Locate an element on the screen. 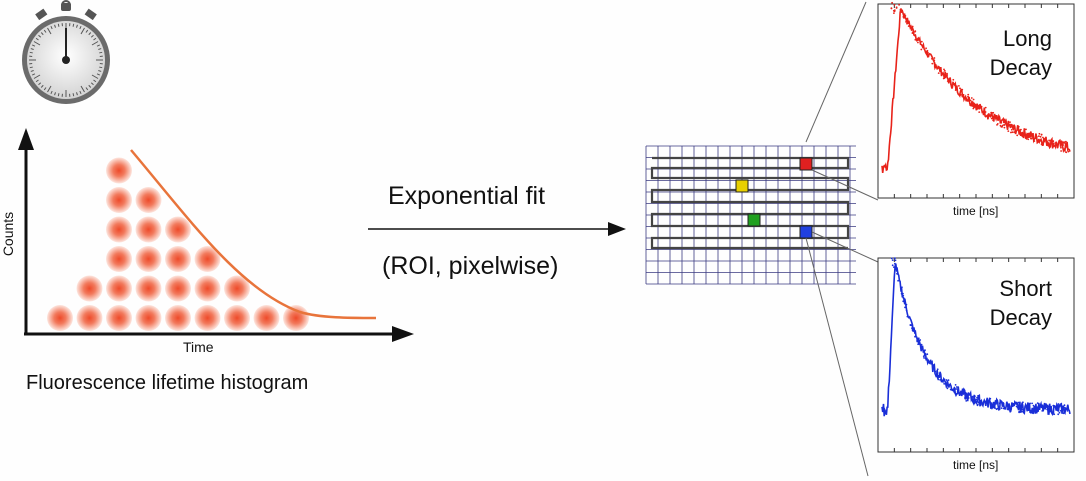 The height and width of the screenshot is (481, 1086). y-axis-arrow is located at coordinates (26, 139).